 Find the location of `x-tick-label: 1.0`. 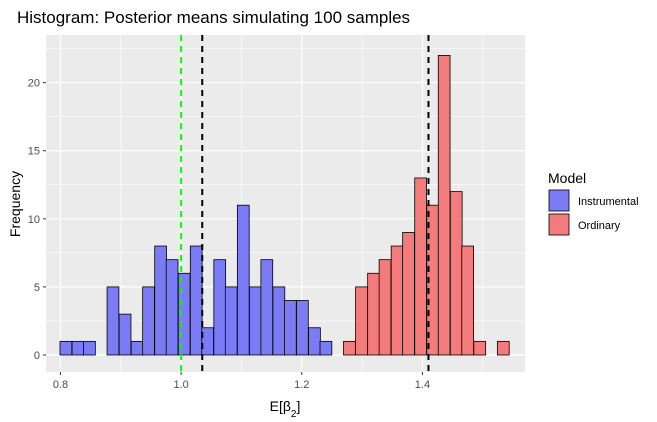

x-tick-label: 1.0 is located at coordinates (180, 385).